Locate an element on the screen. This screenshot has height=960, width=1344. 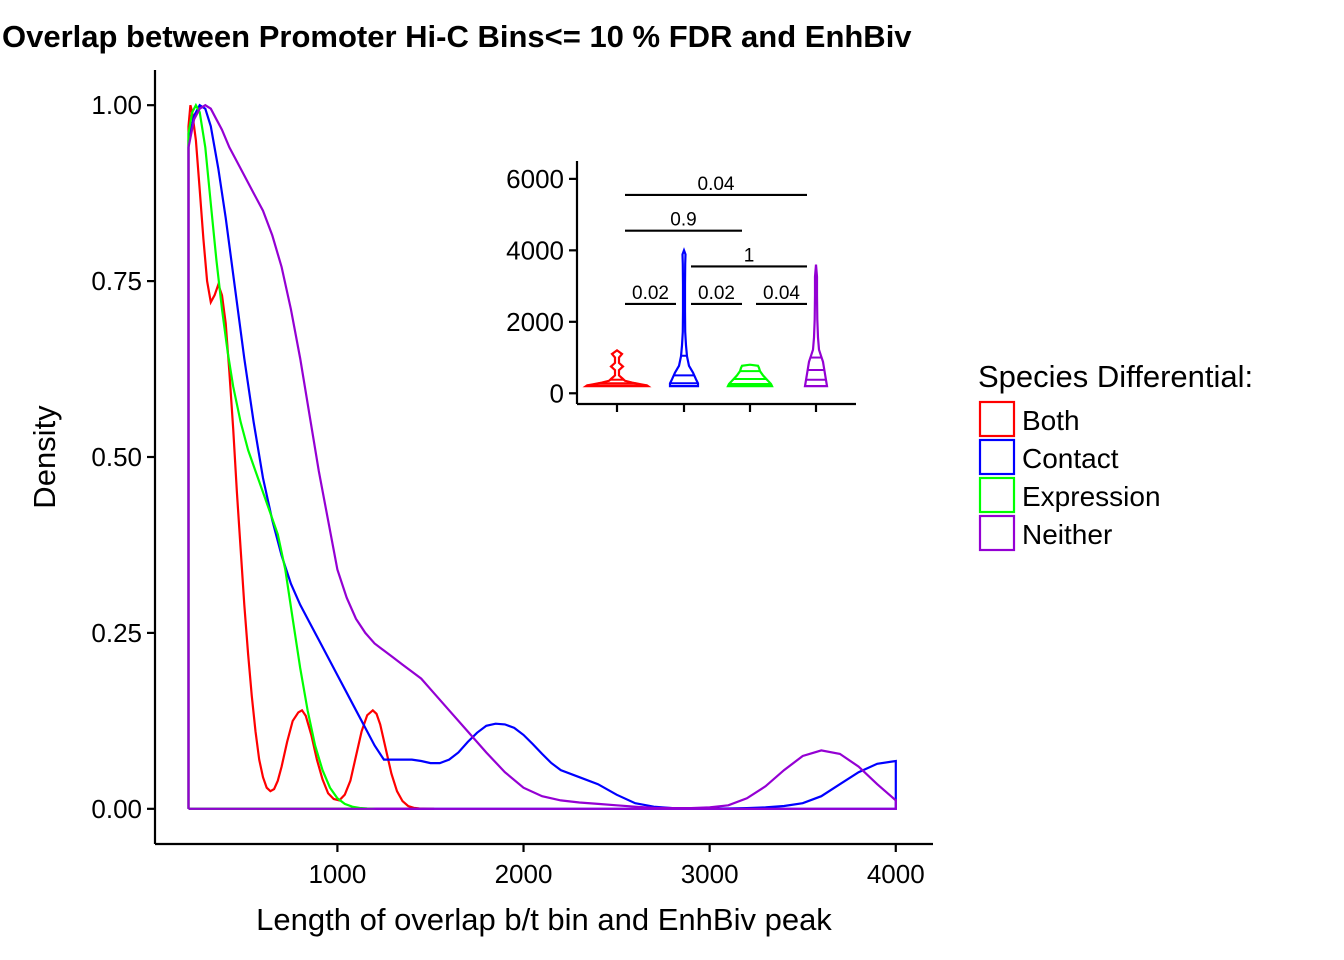
inset-y-tick-label: 4000 is located at coordinates (535, 250).